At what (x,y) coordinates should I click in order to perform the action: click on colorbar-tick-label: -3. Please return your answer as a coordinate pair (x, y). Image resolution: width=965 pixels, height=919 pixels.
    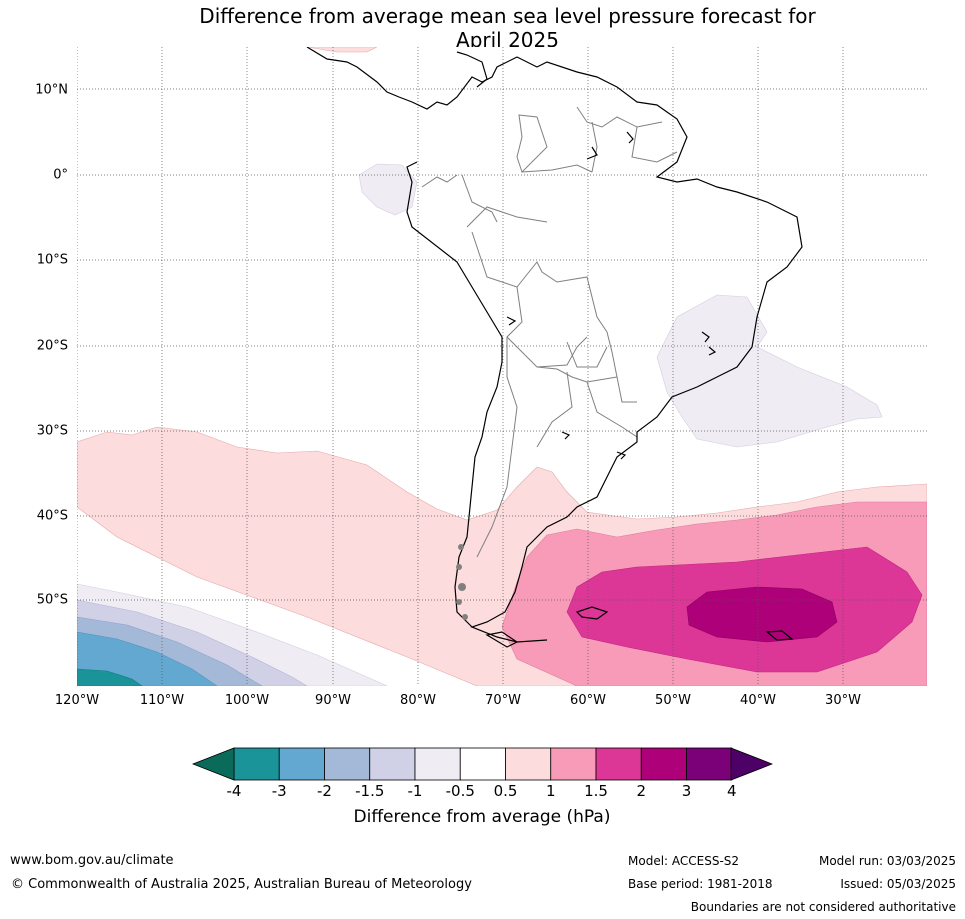
    Looking at the image, I should click on (279, 791).